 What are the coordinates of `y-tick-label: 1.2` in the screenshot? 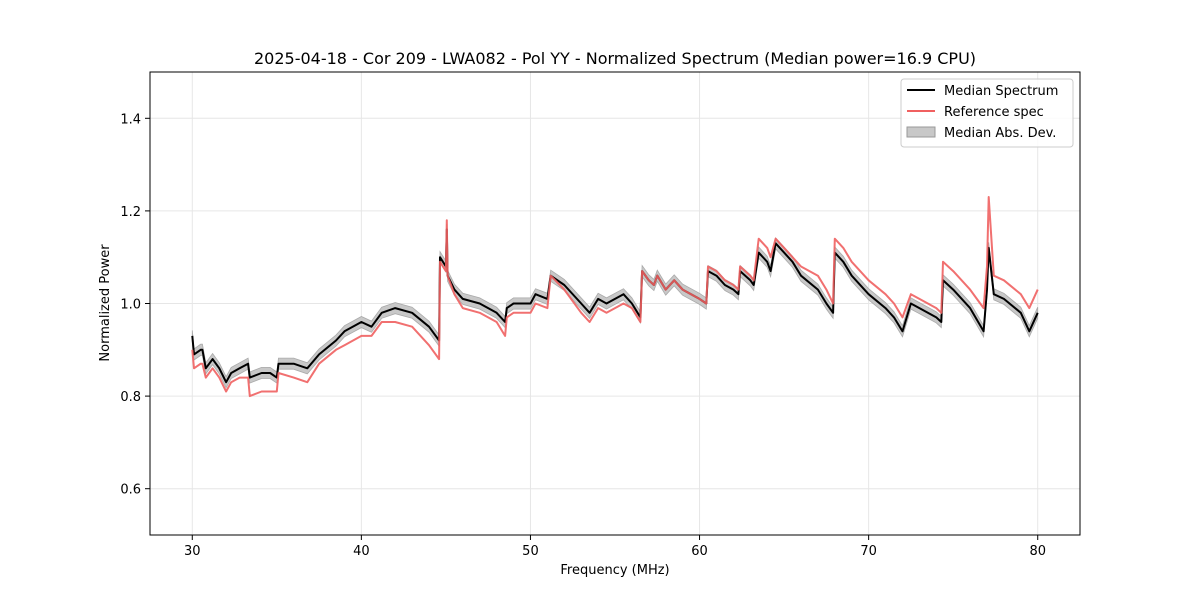 It's located at (130, 212).